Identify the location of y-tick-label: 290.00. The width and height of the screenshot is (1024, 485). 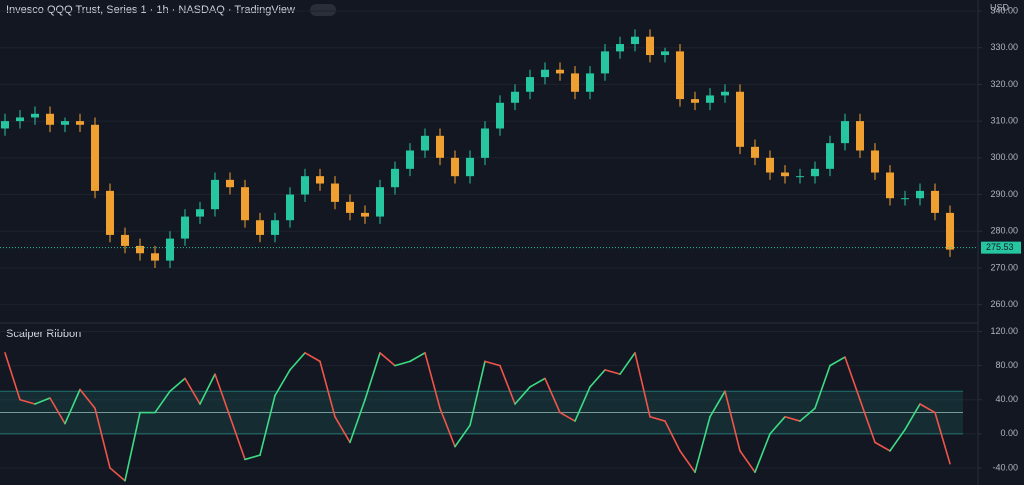
(1004, 194).